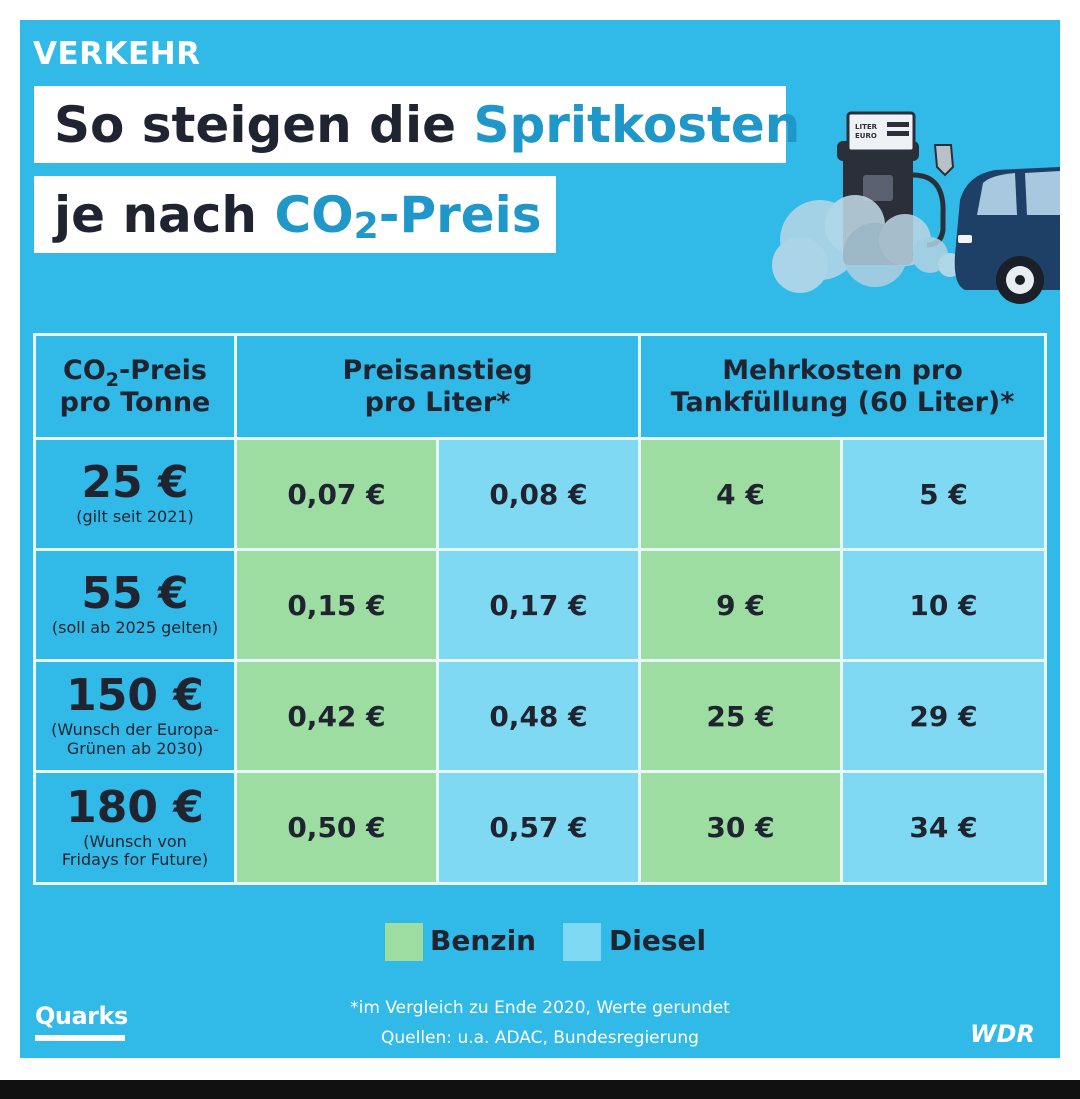 This screenshot has width=1080, height=1099. Describe the element at coordinates (135, 841) in the screenshot. I see `row-note: (Wunsch von` at that location.